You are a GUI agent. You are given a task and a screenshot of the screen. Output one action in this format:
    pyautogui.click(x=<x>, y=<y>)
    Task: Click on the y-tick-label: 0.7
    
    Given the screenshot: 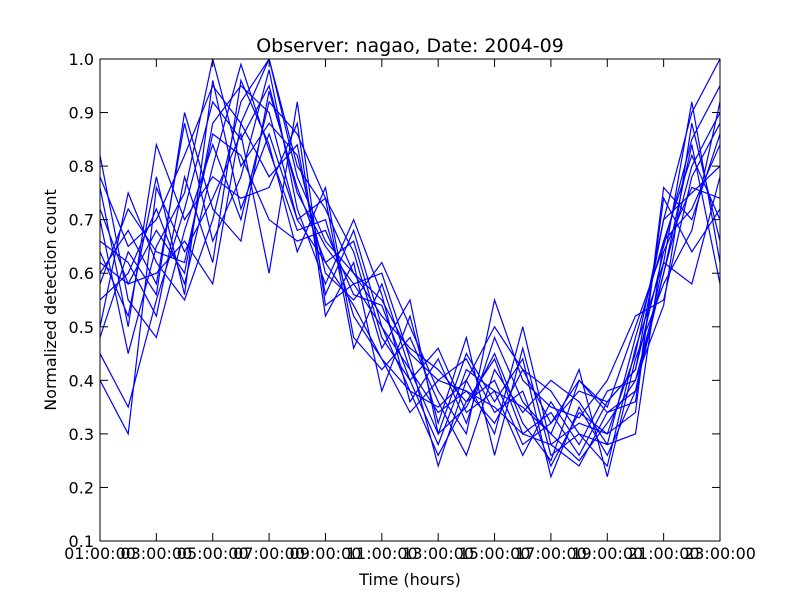 What is the action you would take?
    pyautogui.click(x=81, y=220)
    